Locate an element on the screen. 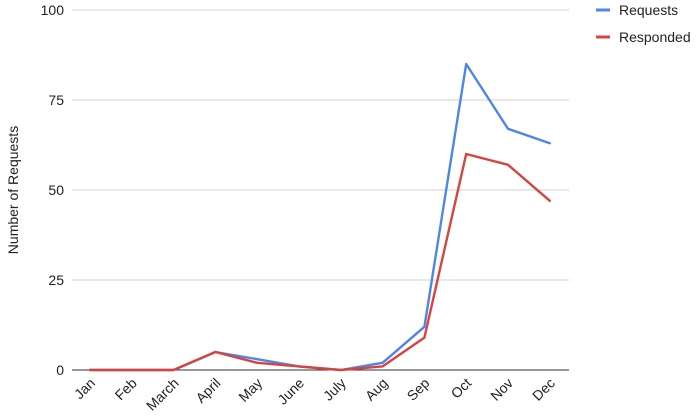 The image size is (696, 416). y-tick-label: 25 is located at coordinates (56, 280).